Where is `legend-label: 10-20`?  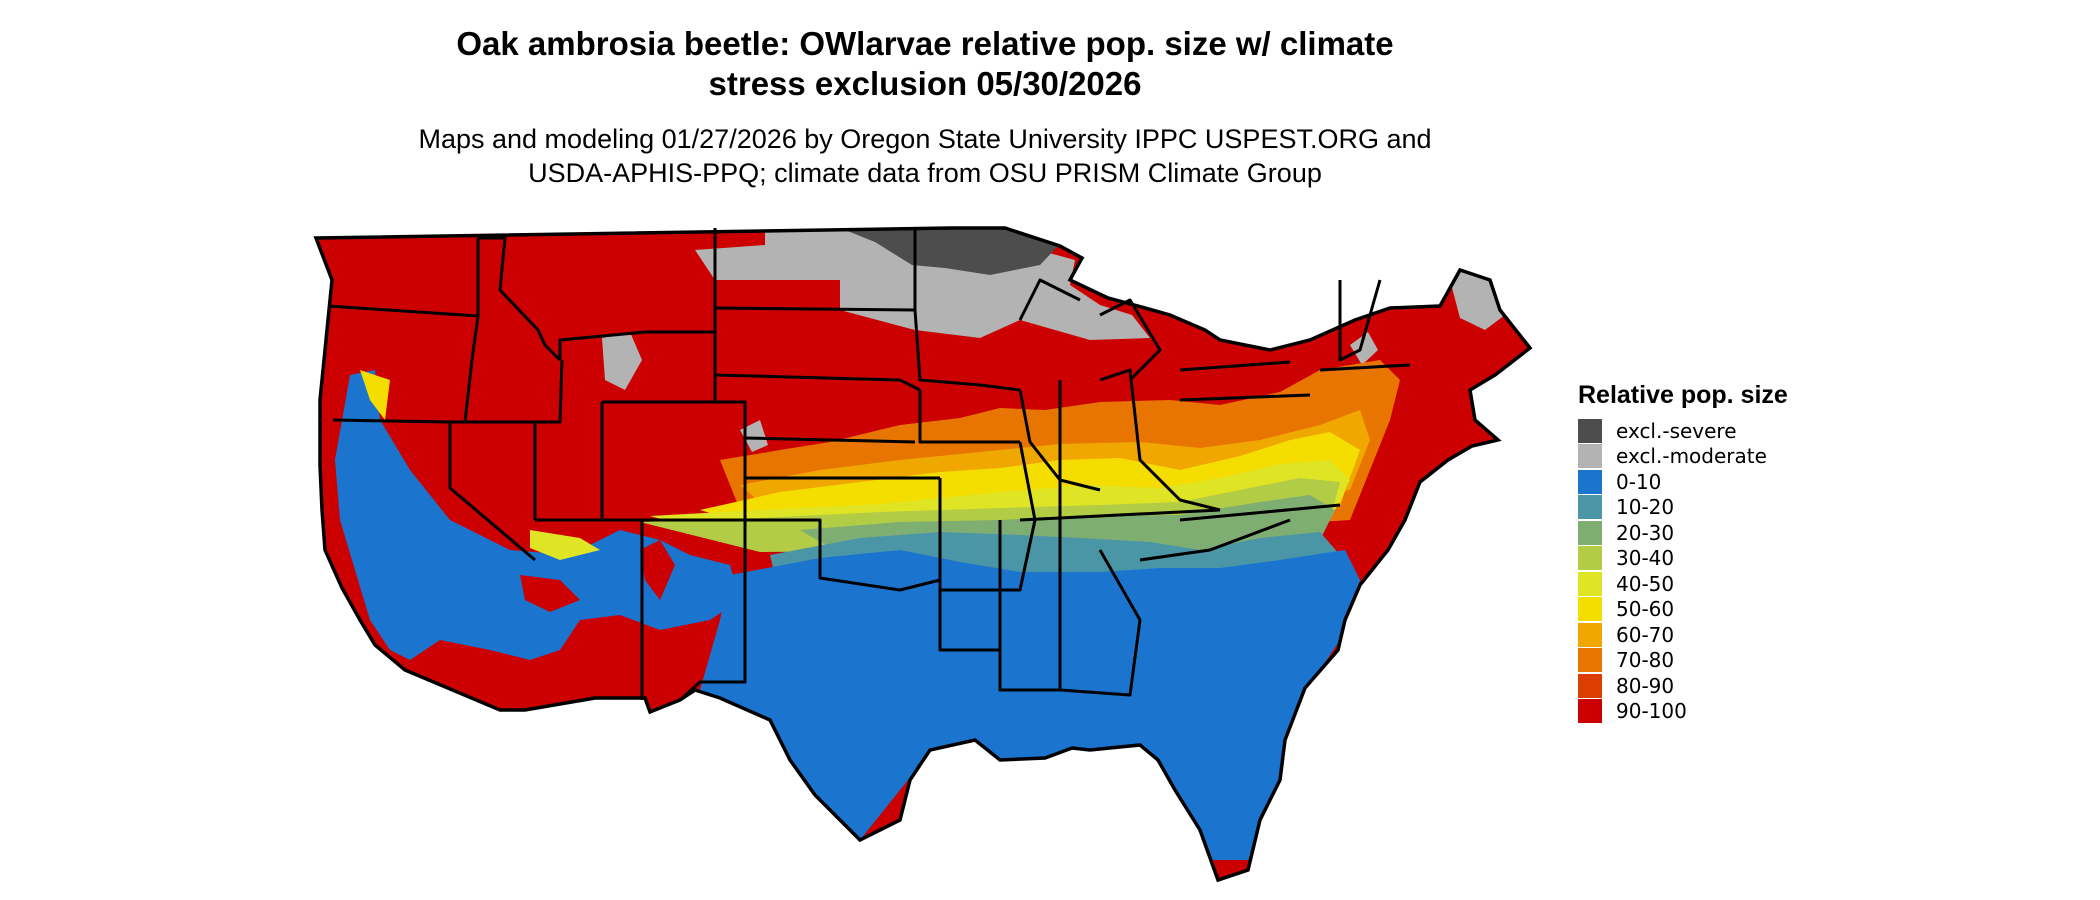
legend-label: 10-20 is located at coordinates (1645, 507).